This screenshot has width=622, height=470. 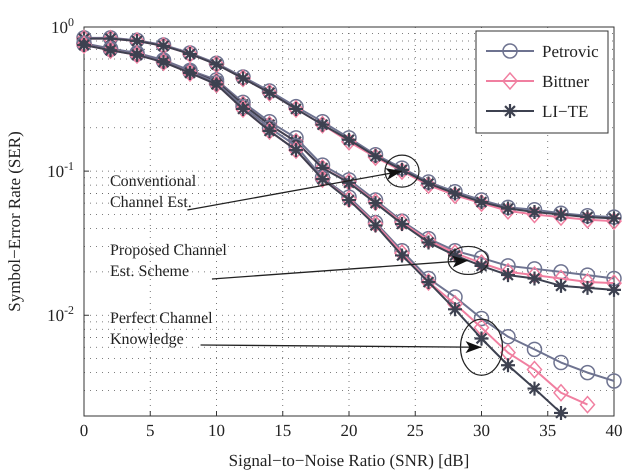 What do you see at coordinates (614, 430) in the screenshot?
I see `x-tick-label: 40` at bounding box center [614, 430].